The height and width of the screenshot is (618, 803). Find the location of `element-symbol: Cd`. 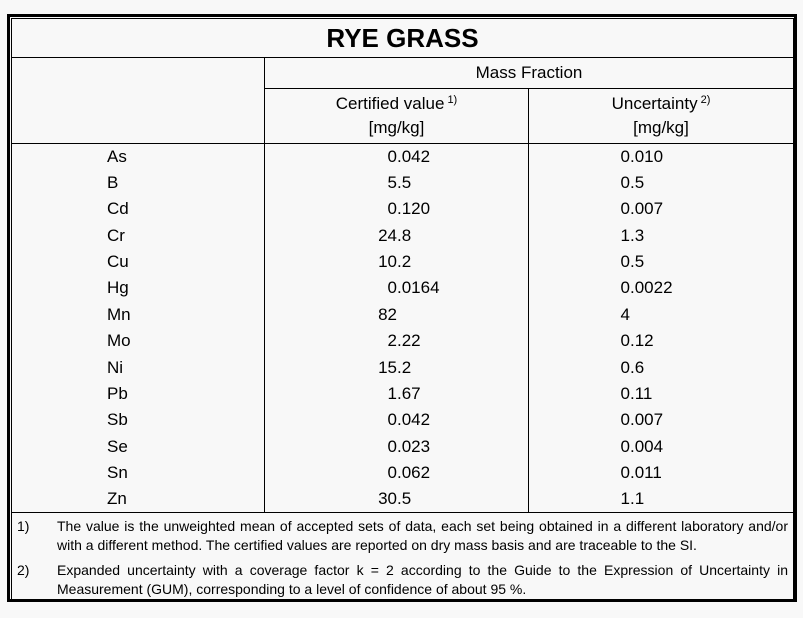

element-symbol: Cd is located at coordinates (138, 209).